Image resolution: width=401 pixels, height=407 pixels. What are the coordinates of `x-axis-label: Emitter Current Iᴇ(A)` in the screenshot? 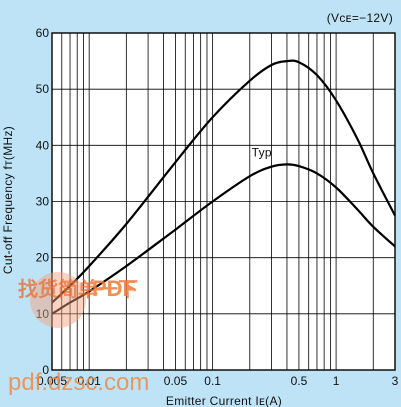 It's located at (224, 400).